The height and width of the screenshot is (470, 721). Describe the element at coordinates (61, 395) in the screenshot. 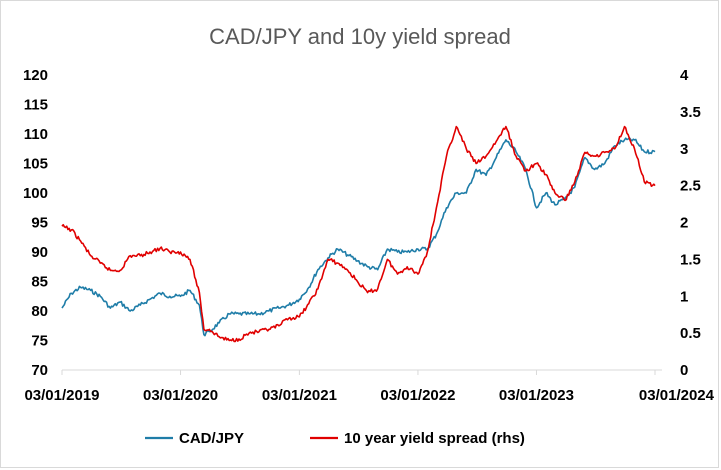

I see `x-tick-label: 03/01/2019` at that location.